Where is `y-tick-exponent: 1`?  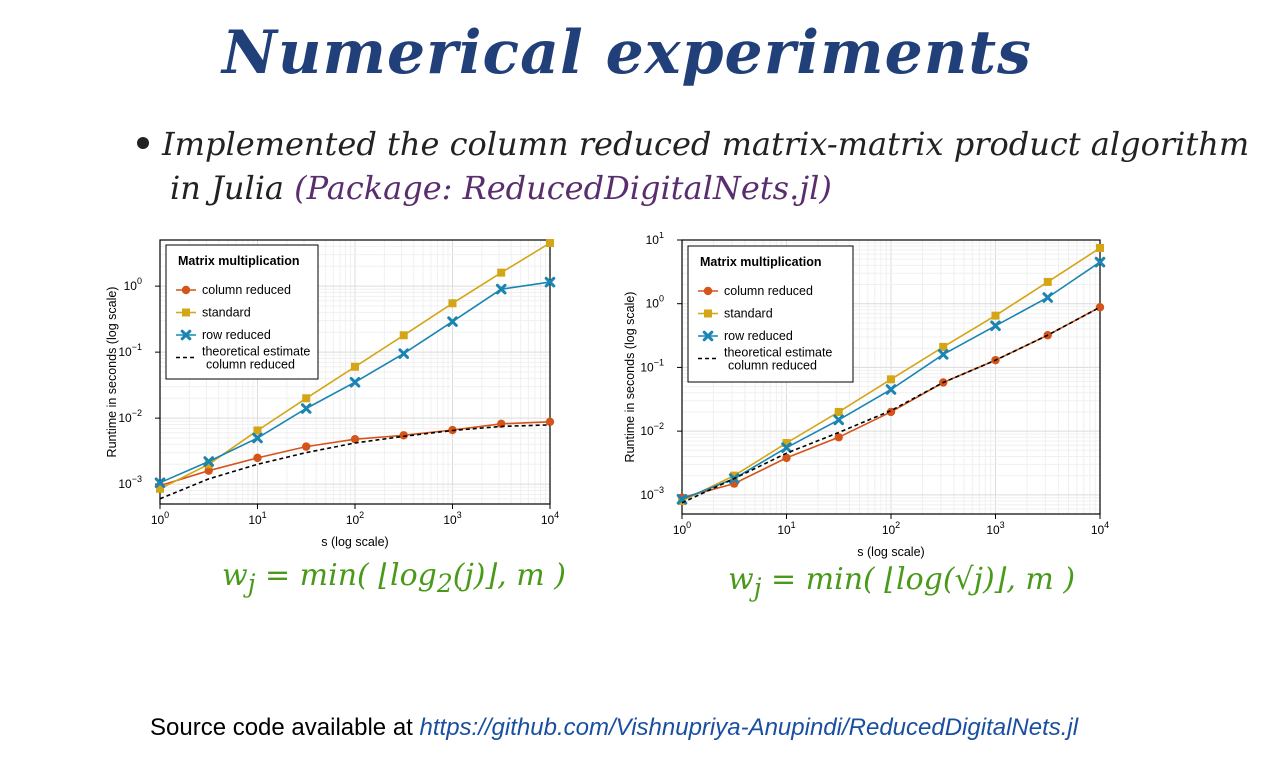
y-tick-exponent: 1 is located at coordinates (661, 236).